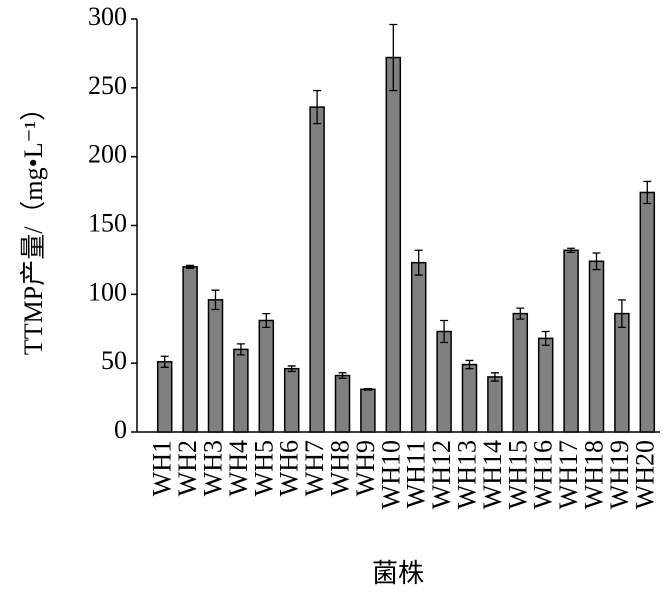 This screenshot has width=672, height=599. I want to click on x-tick-label: WH18, so click(593, 474).